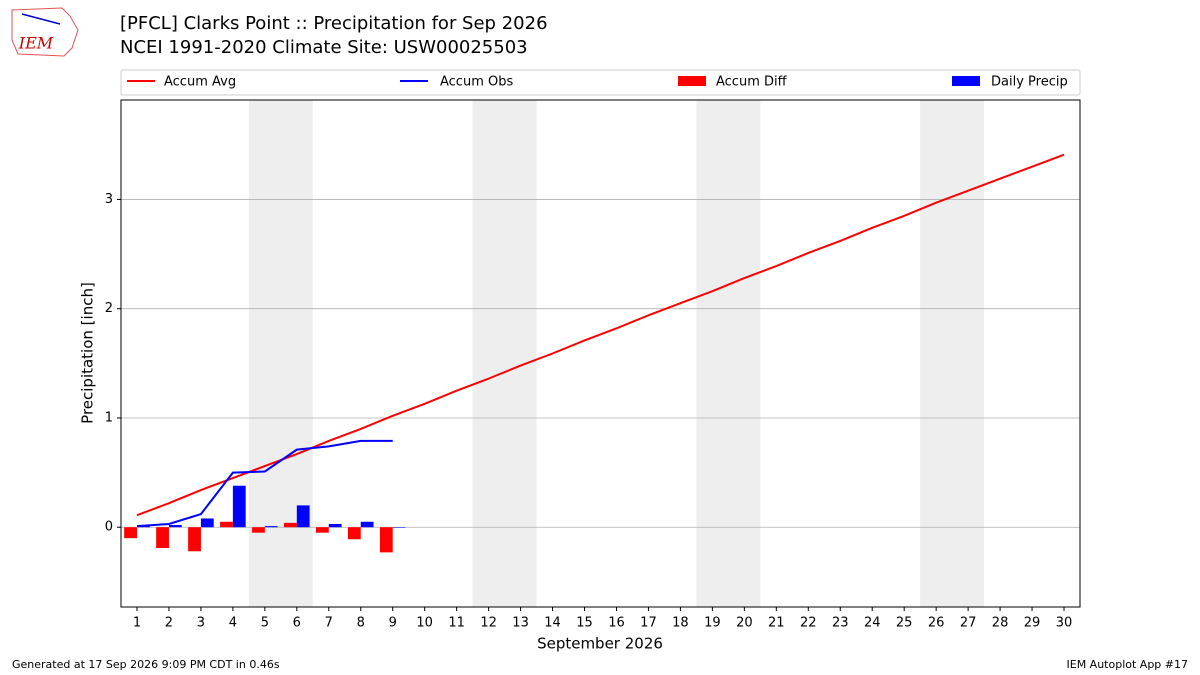 This screenshot has height=675, width=1200. Describe the element at coordinates (88, 353) in the screenshot. I see `y-axis-label: Precipitation [inch]` at that location.